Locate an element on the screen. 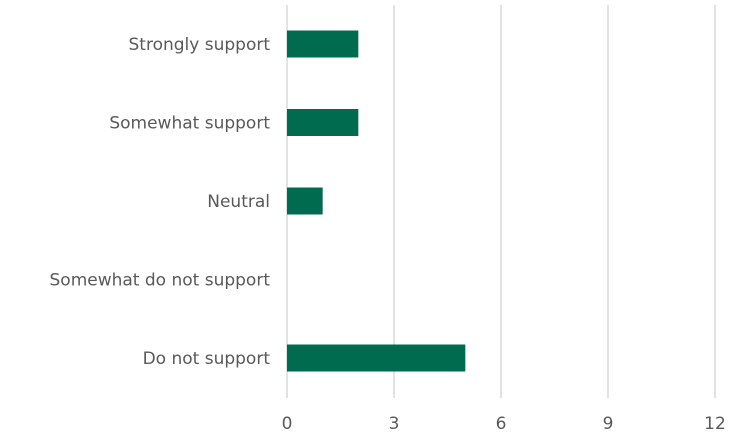 This screenshot has height=433, width=750. x-tick-label: 12 is located at coordinates (715, 423).